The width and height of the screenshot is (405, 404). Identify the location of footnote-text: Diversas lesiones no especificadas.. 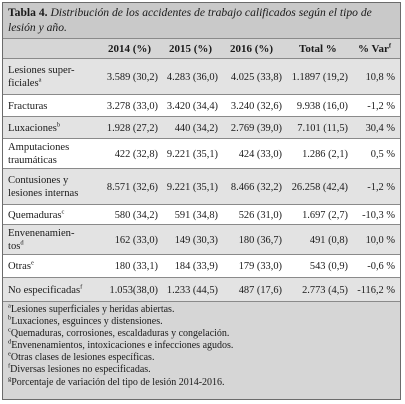
(80, 370).